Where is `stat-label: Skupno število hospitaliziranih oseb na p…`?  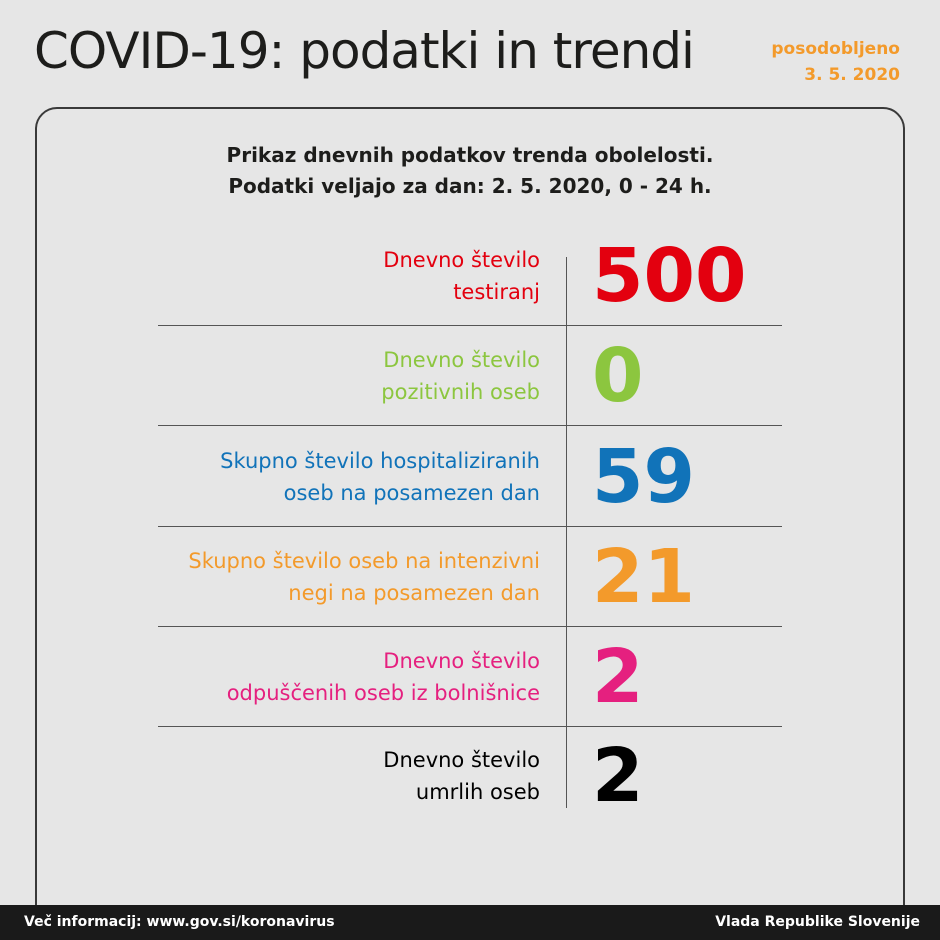
stat-label: Skupno število hospitaliziranih oseb na p… is located at coordinates (380, 477).